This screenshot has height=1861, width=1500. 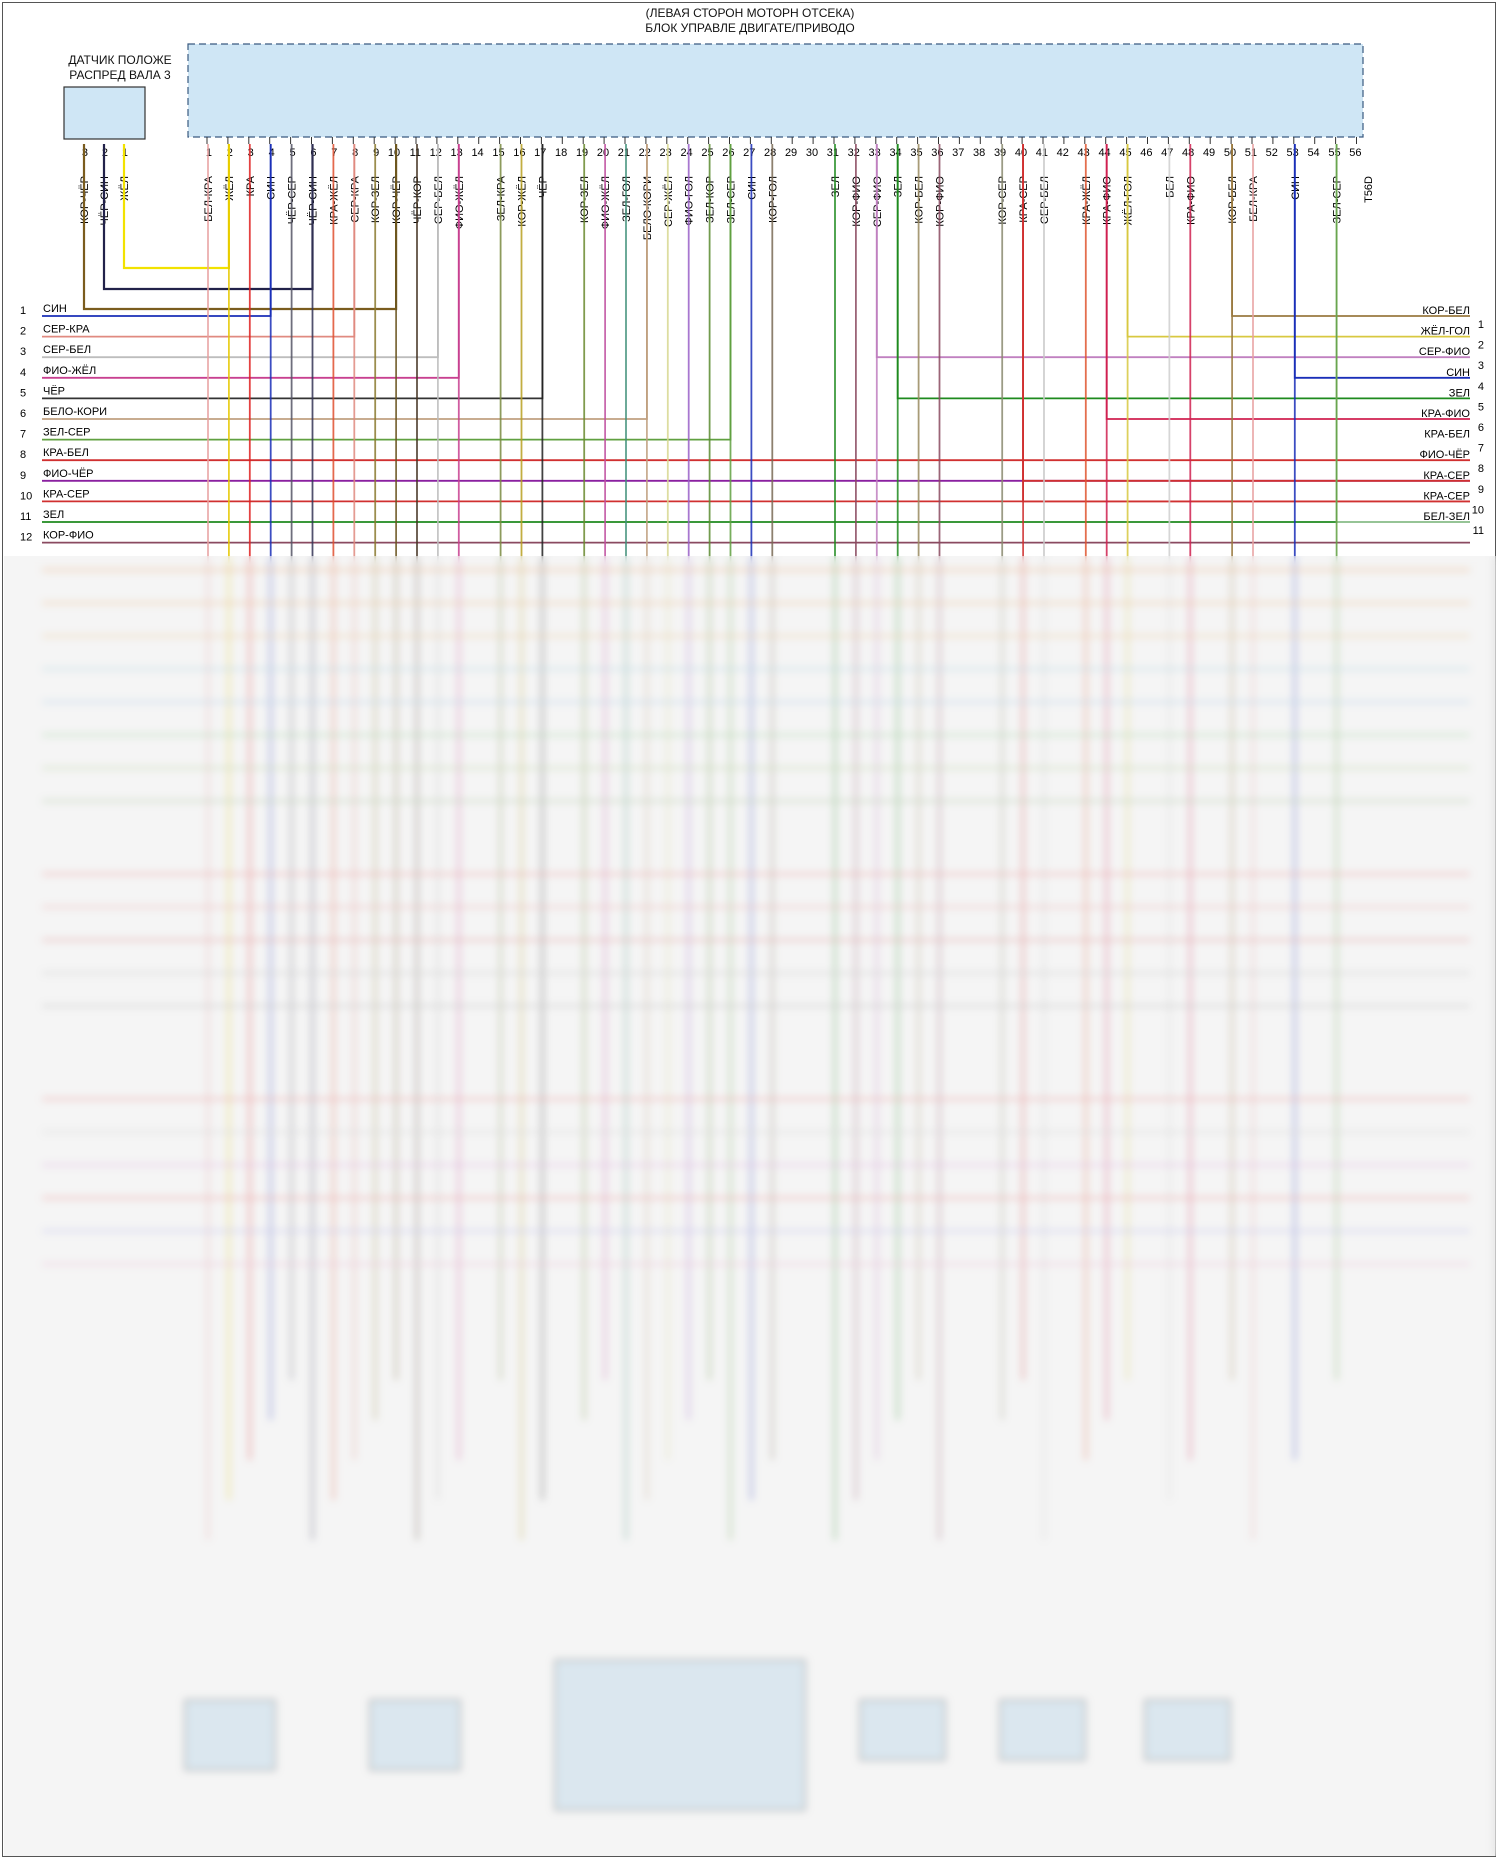 What do you see at coordinates (66, 433) in the screenshot?
I see `left-bus-wire-label: ЗЕЛ-СЕР` at bounding box center [66, 433].